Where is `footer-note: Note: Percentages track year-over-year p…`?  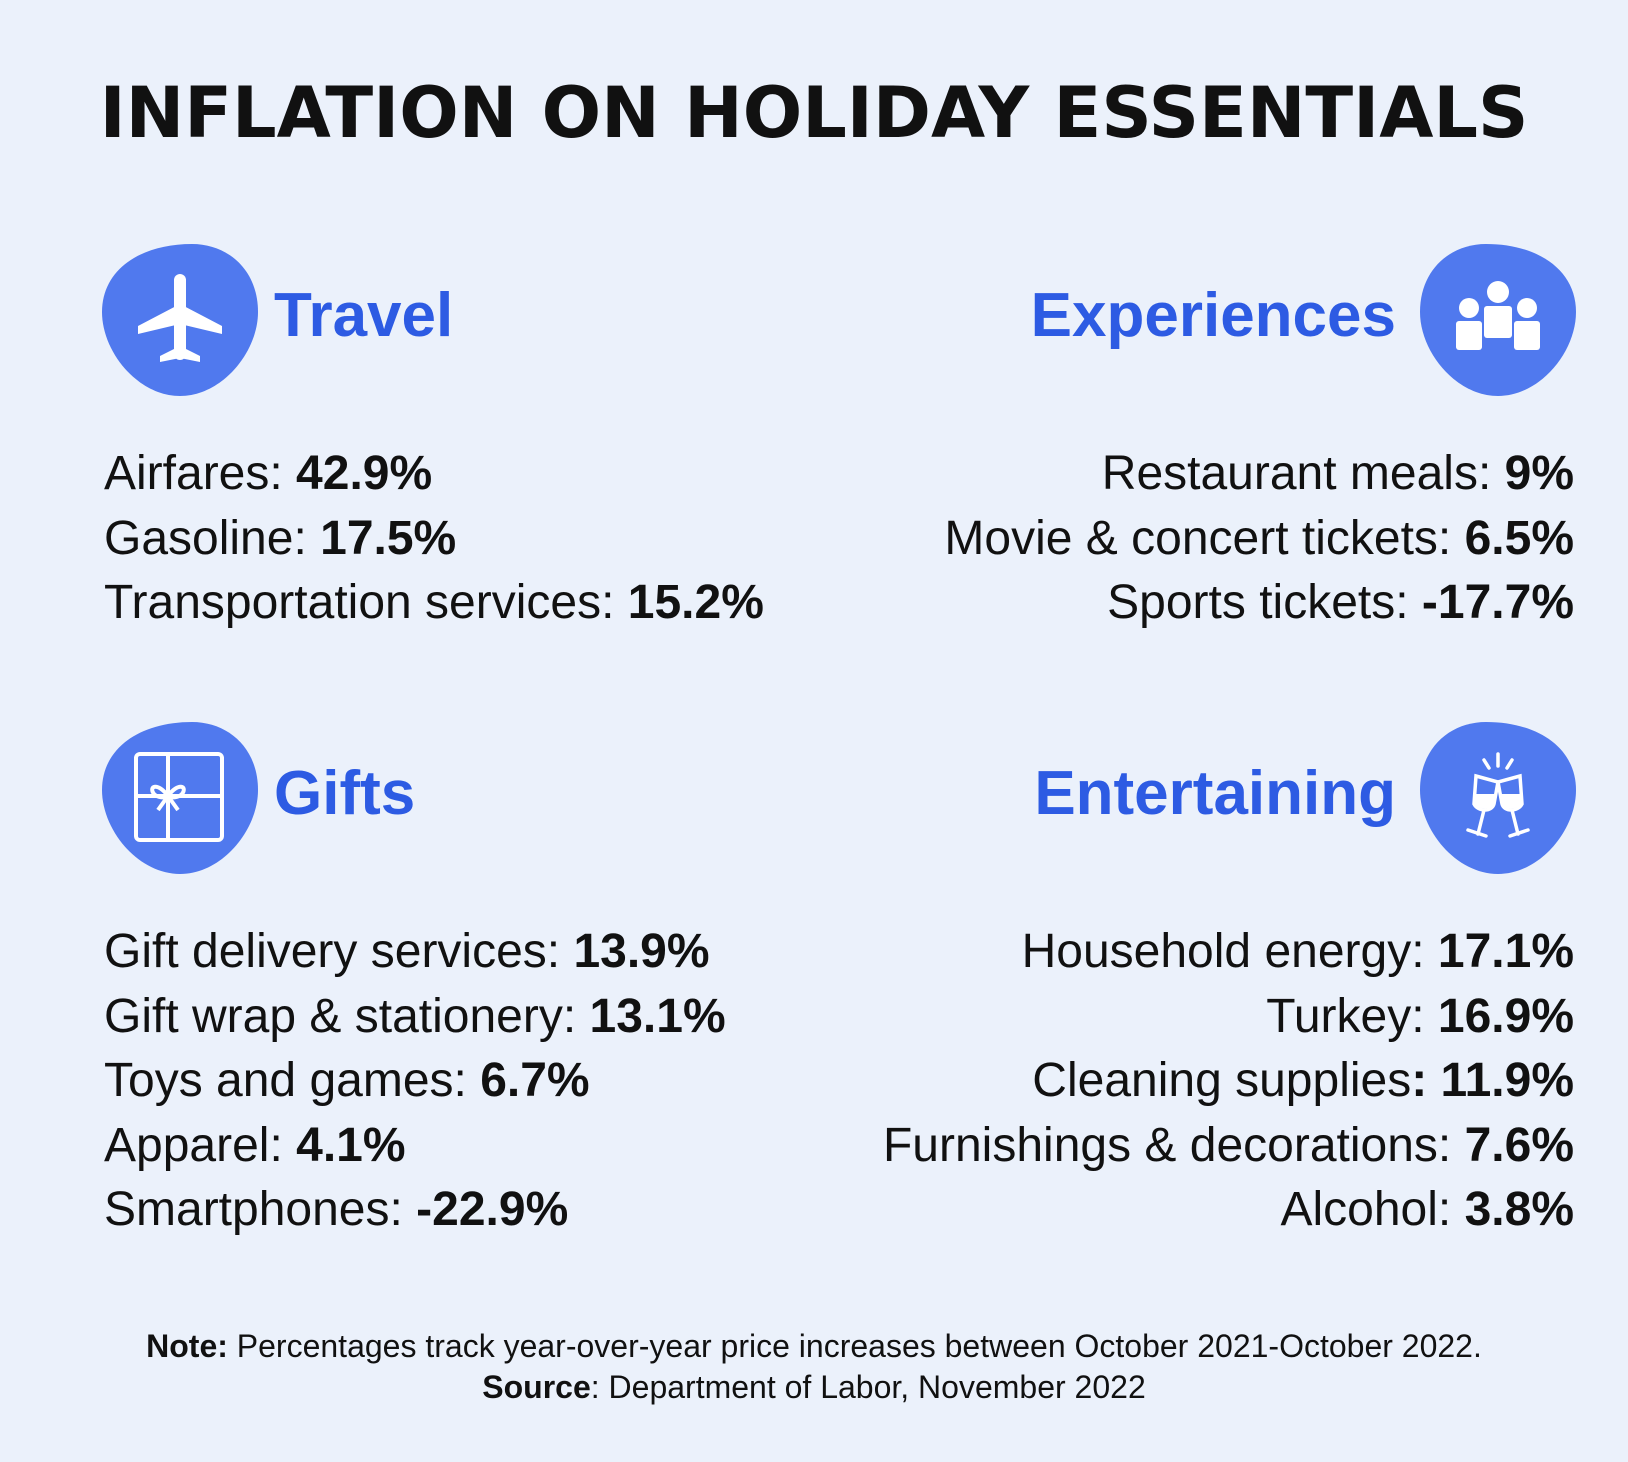 footer-note: Note: Percentages track year-over-year p… is located at coordinates (814, 1367).